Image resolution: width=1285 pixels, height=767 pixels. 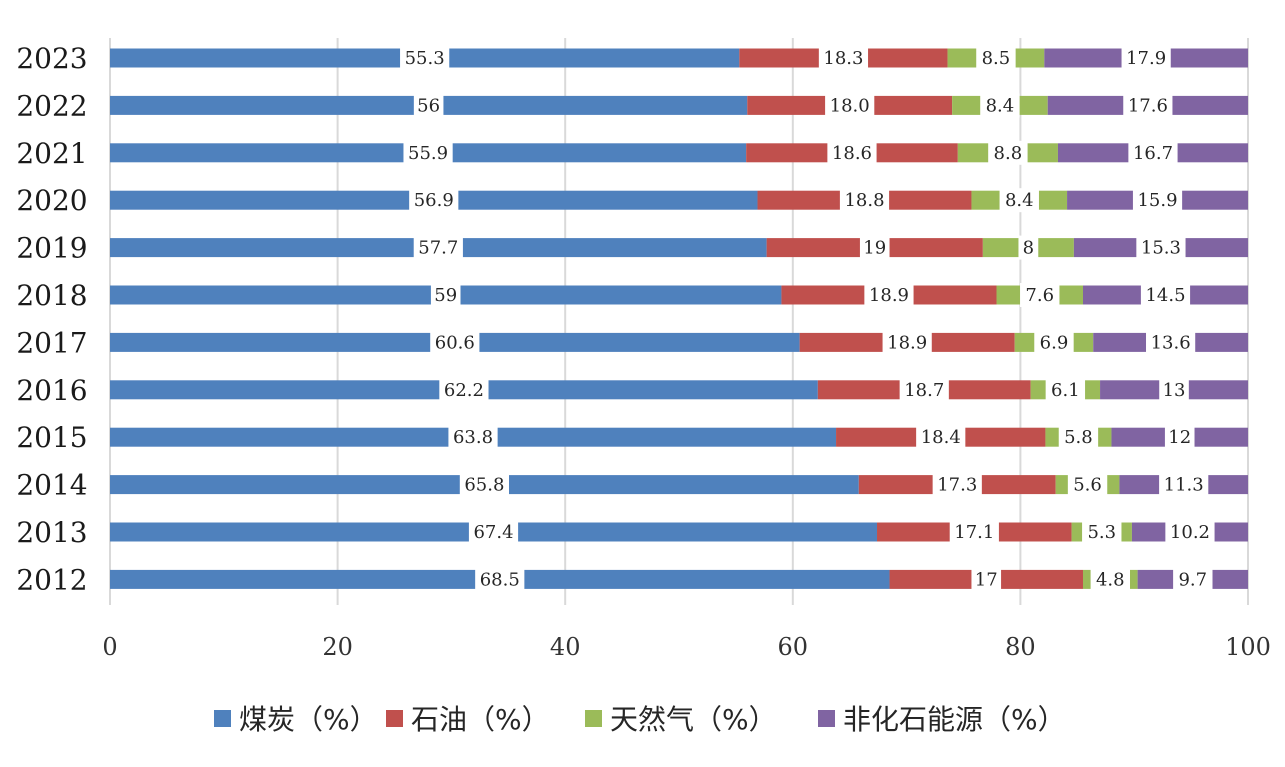 What do you see at coordinates (109, 647) in the screenshot?
I see `x-tick-label: 0` at bounding box center [109, 647].